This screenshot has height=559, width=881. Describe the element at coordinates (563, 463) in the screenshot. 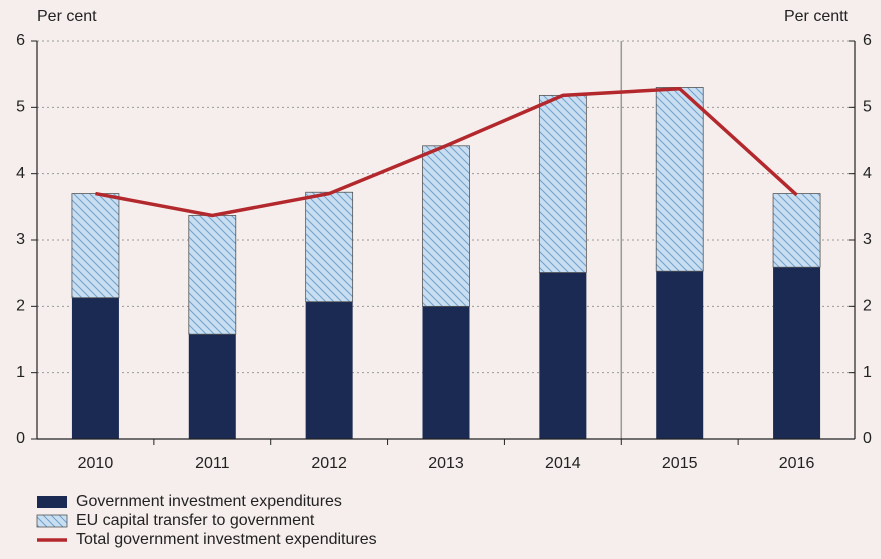

I see `x-tick-label: 2014` at that location.